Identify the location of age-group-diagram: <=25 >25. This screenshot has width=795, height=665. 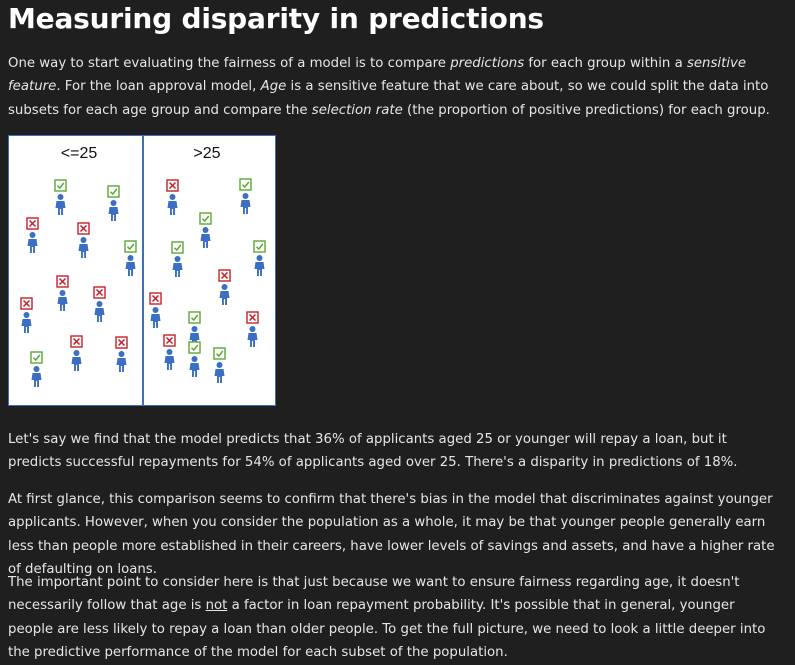
(143, 270).